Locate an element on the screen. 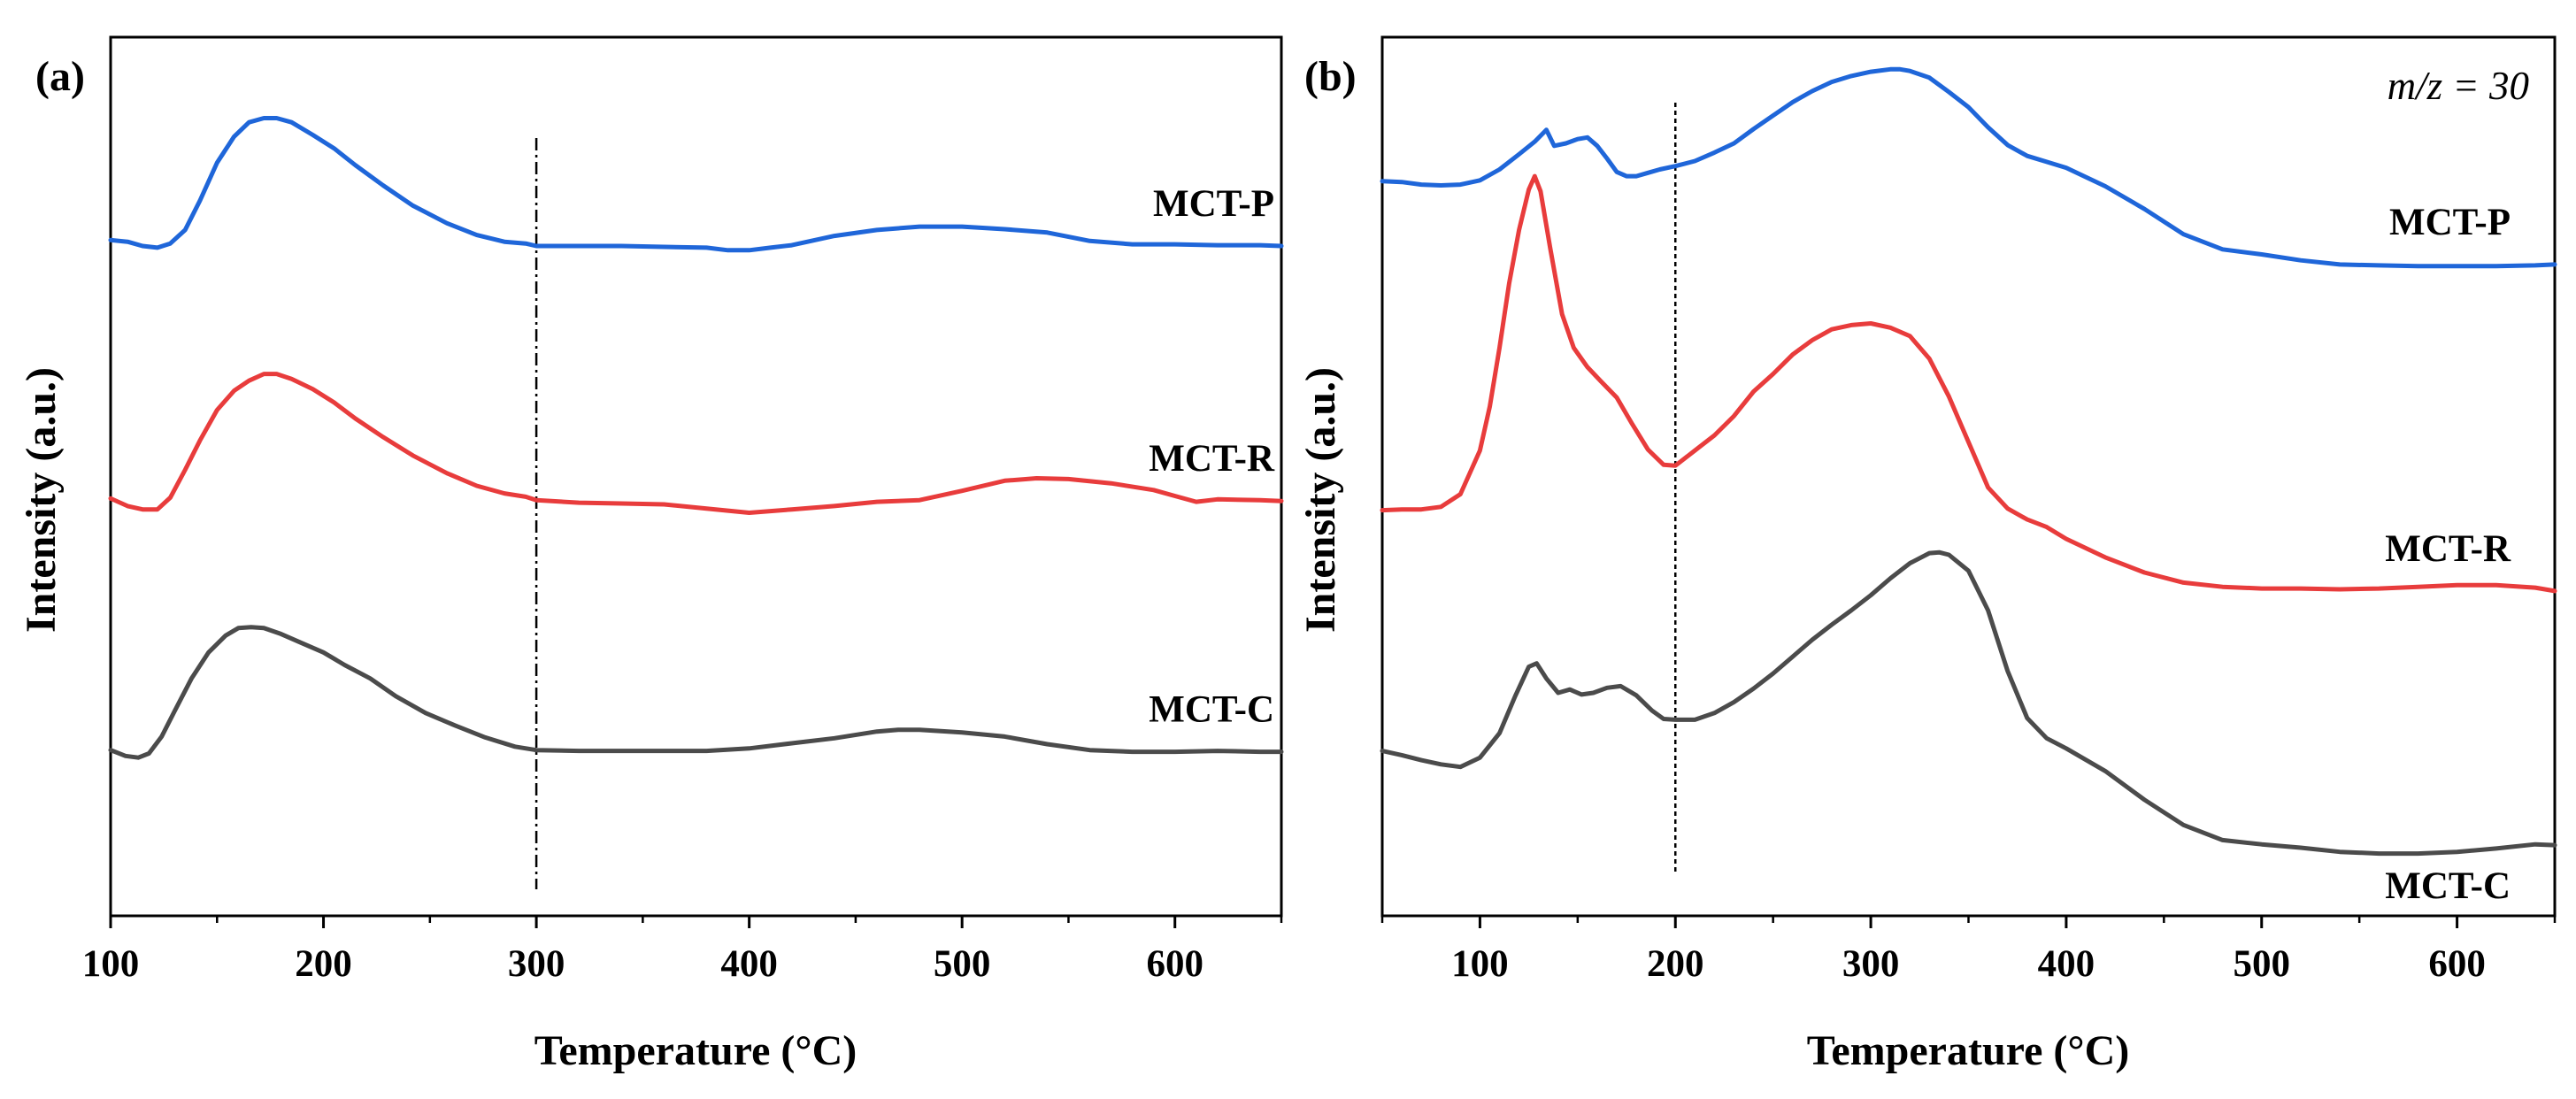  panel-b-series-mct-c-line is located at coordinates (1968, 703).